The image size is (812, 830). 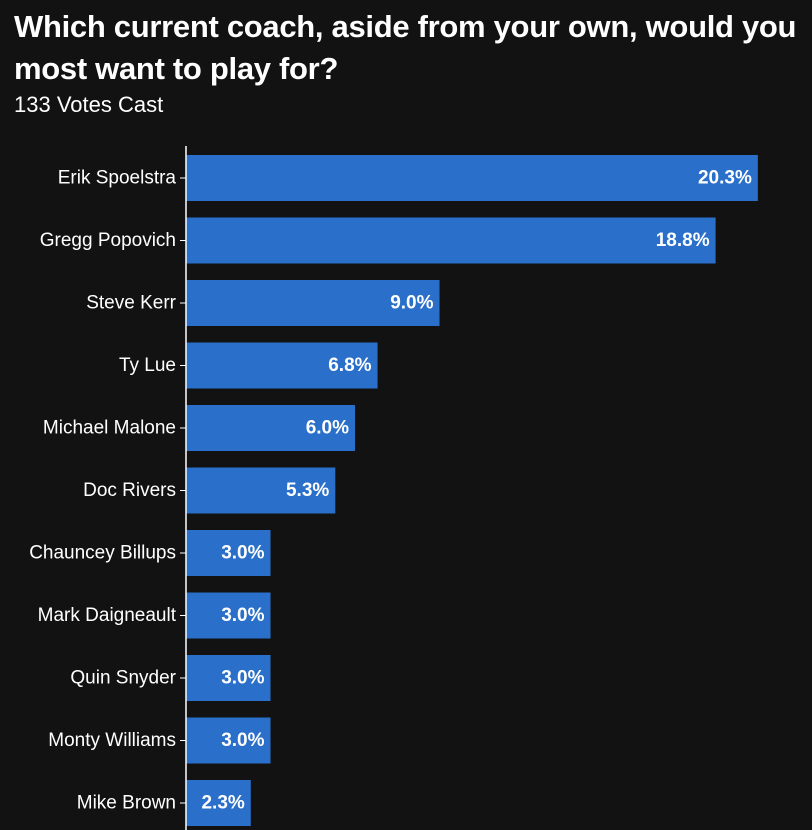 I want to click on value-label-9: 3.0%, so click(x=242, y=740).